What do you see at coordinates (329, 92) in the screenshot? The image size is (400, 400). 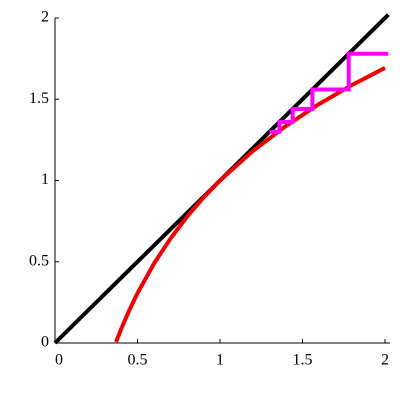 I see `series-line` at bounding box center [329, 92].